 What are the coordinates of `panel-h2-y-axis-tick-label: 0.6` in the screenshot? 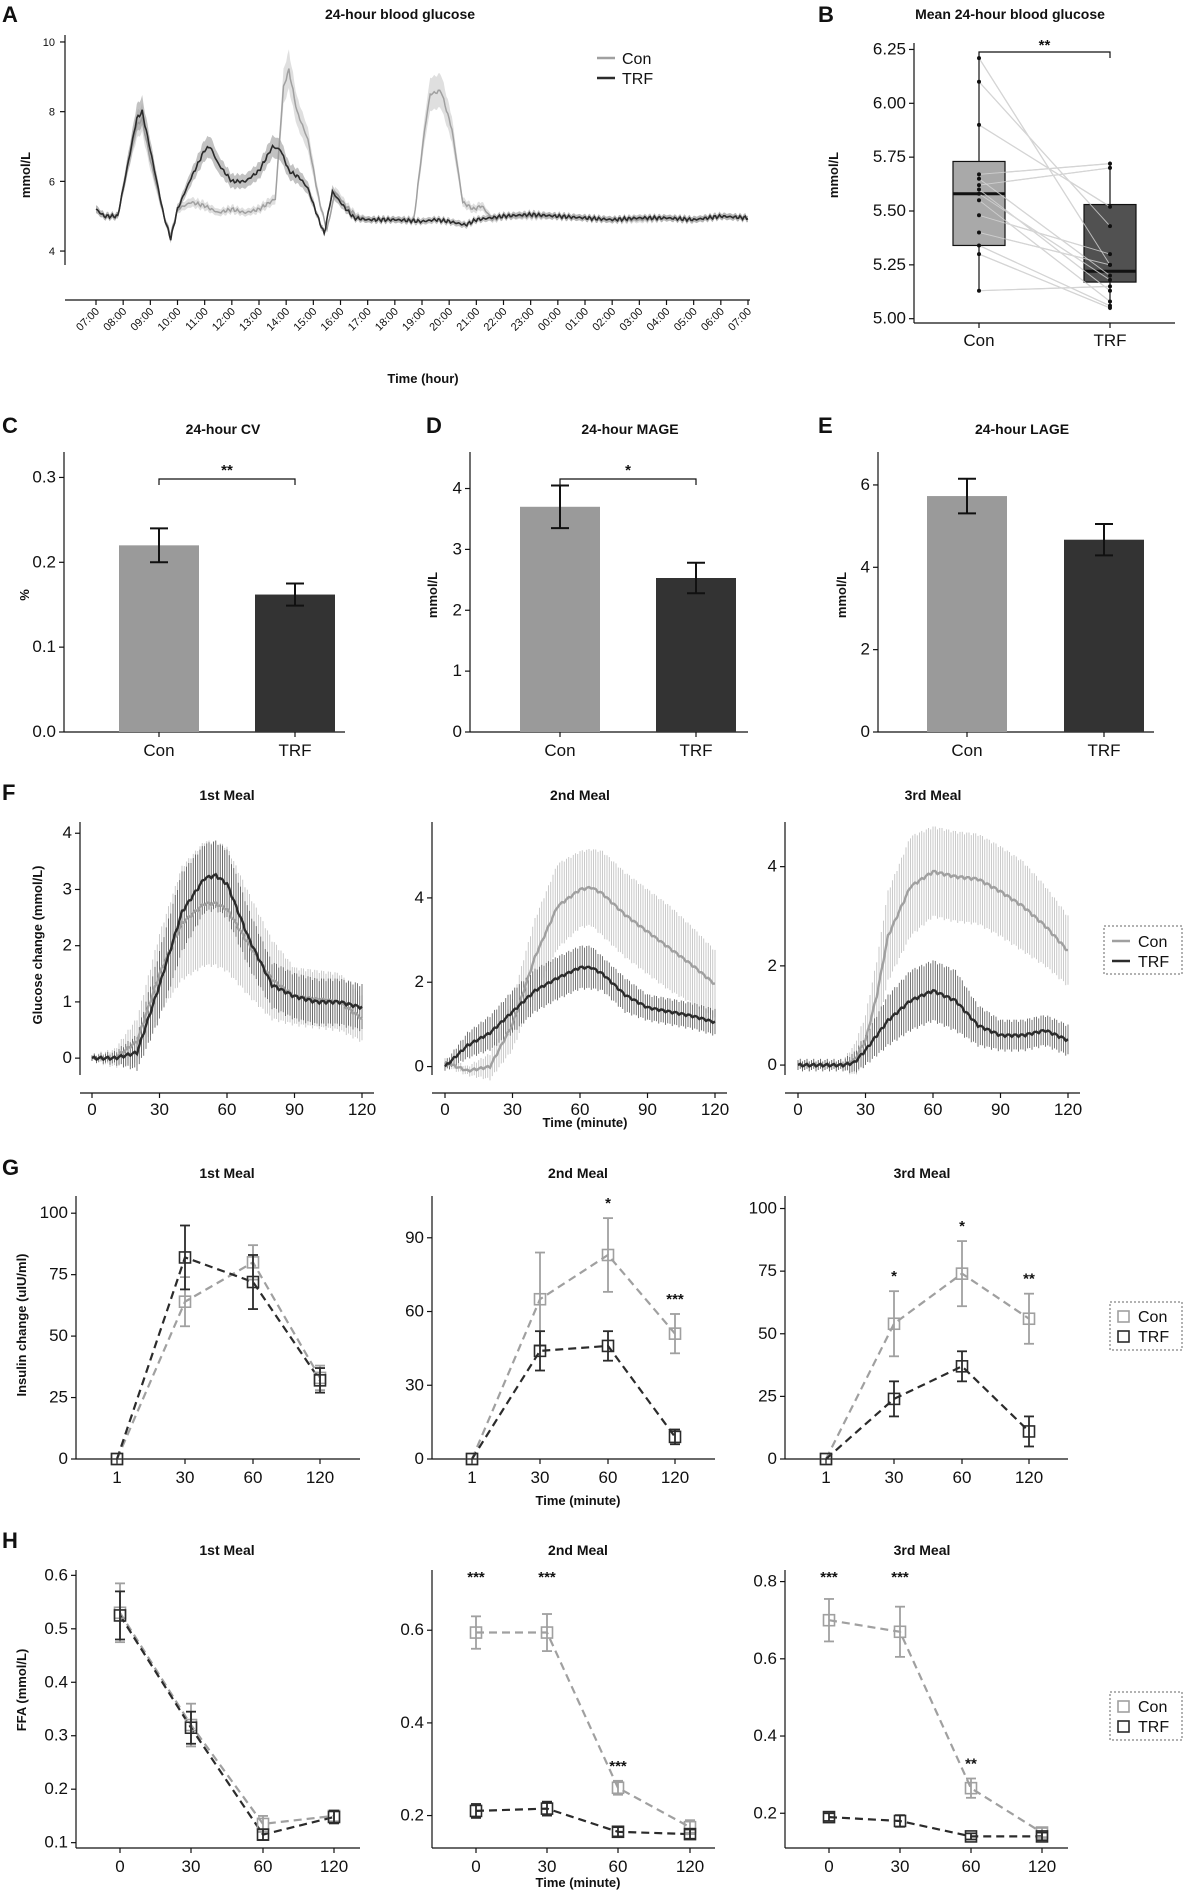 It's located at (412, 1629).